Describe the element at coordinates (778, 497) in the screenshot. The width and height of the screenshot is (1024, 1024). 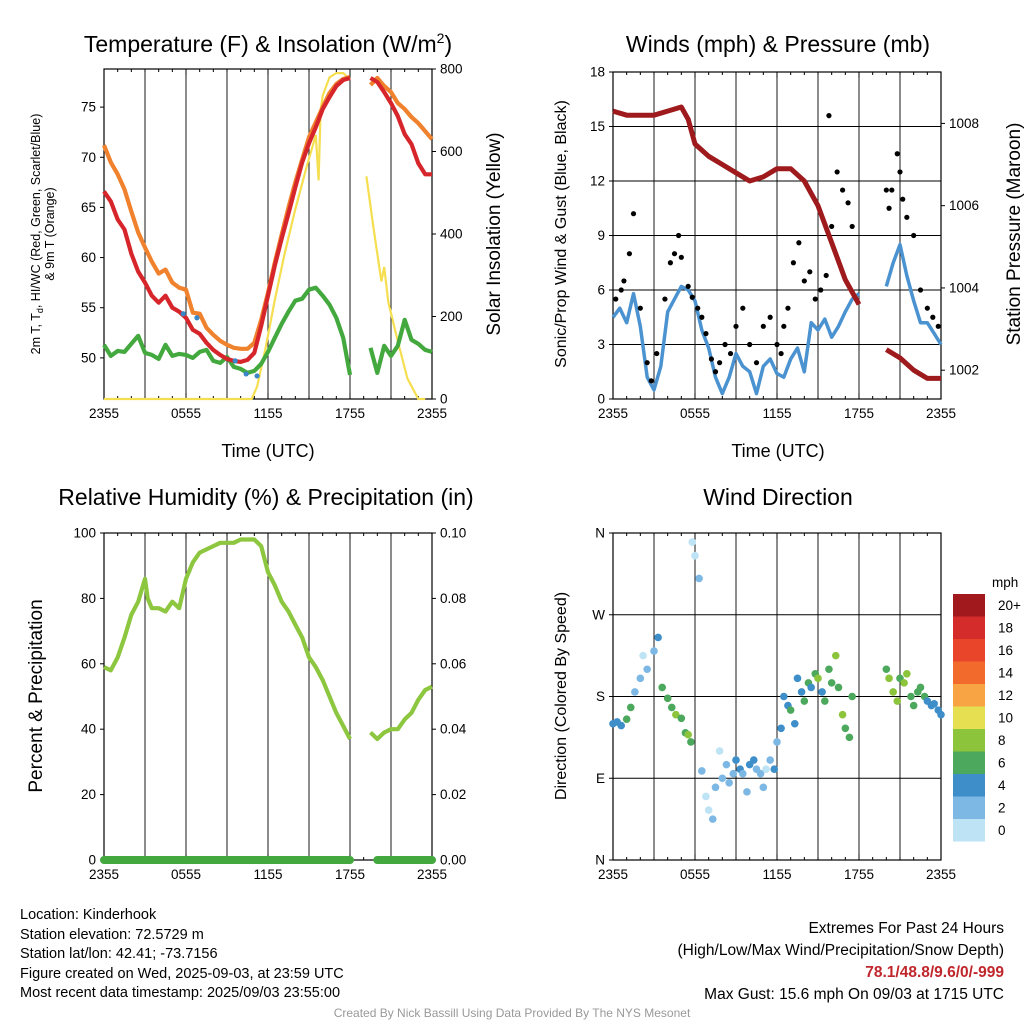
I see `chart-title-wind-direction: Wind Direction` at that location.